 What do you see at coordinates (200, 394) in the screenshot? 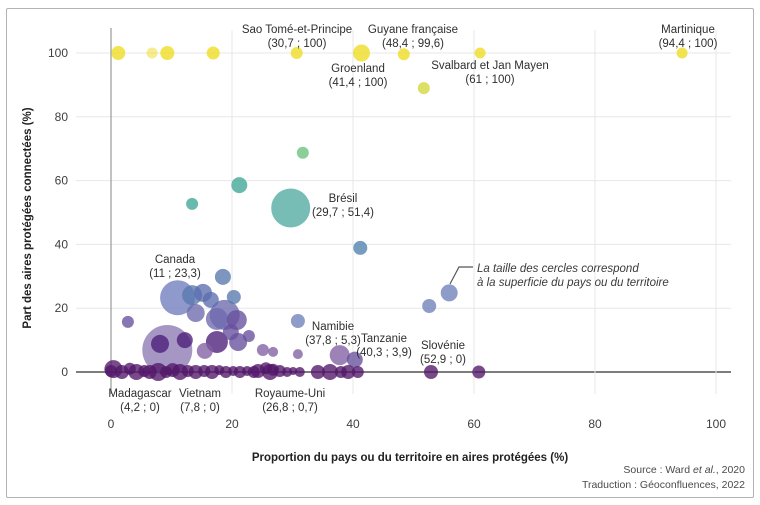
I see `country-label-name: Vietnam` at bounding box center [200, 394].